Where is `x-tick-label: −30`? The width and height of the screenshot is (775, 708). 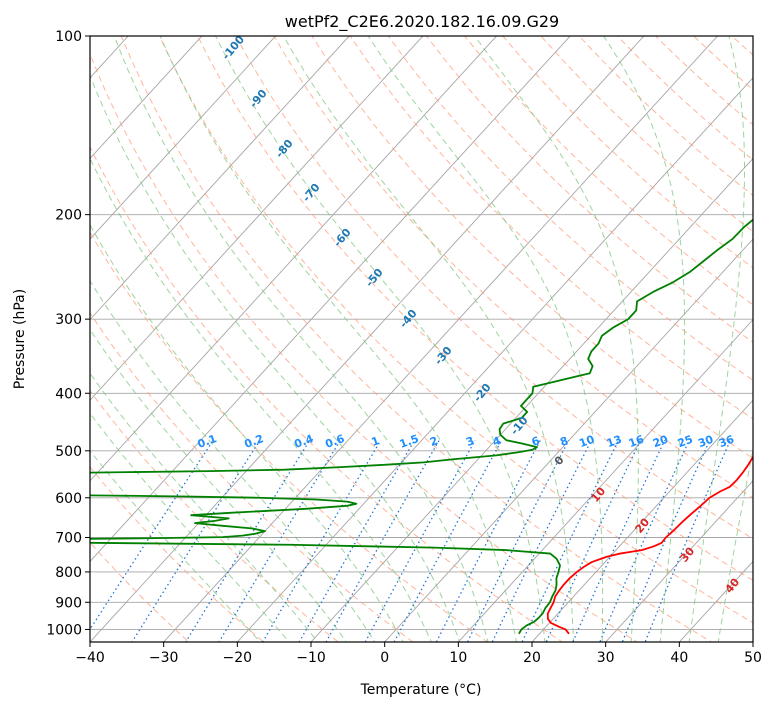 x-tick-label: −30 is located at coordinates (164, 658).